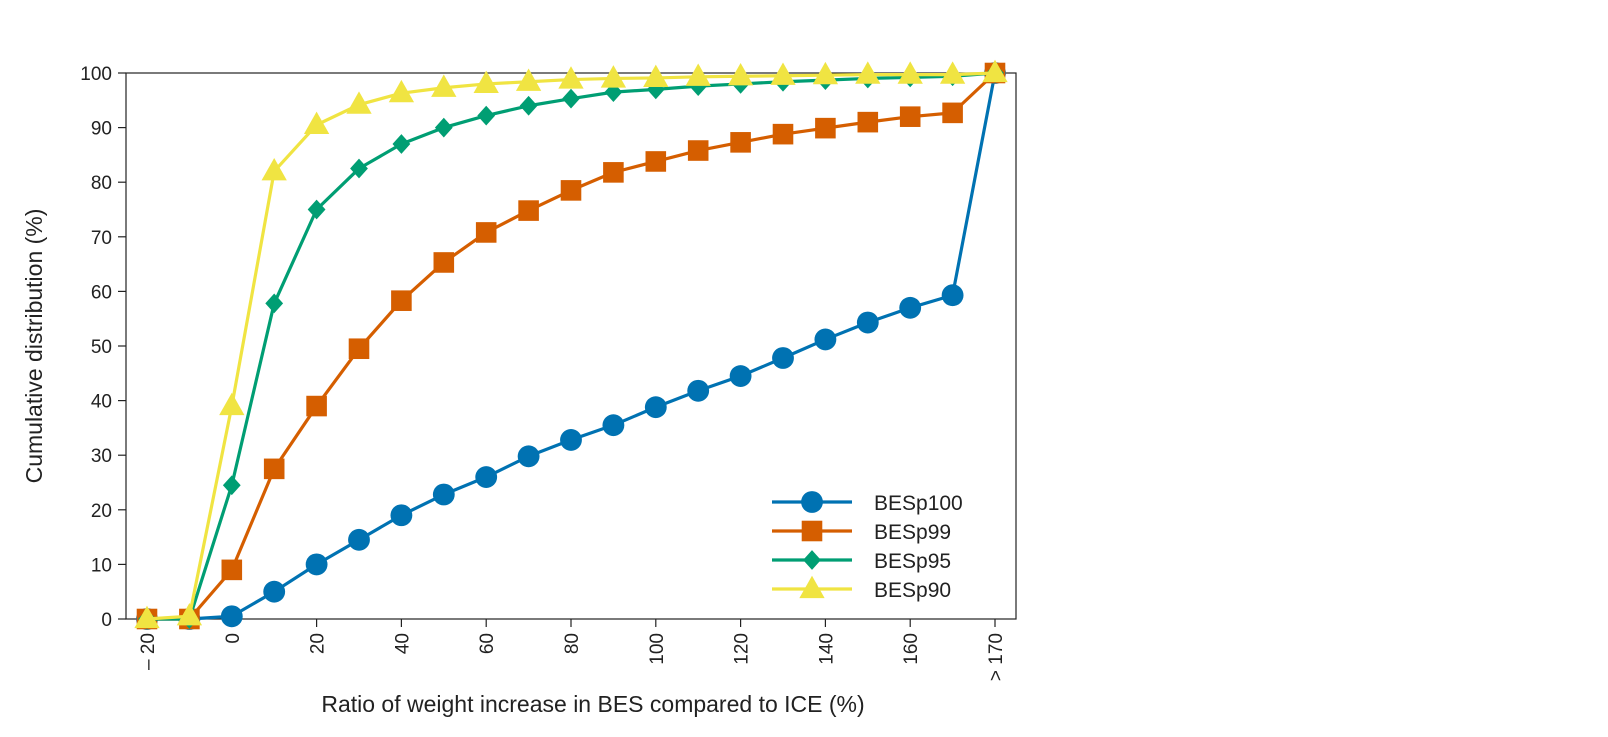 The image size is (1608, 737). Describe the element at coordinates (861, 561) in the screenshot. I see `legend-item-BESp95: BESp95` at that location.